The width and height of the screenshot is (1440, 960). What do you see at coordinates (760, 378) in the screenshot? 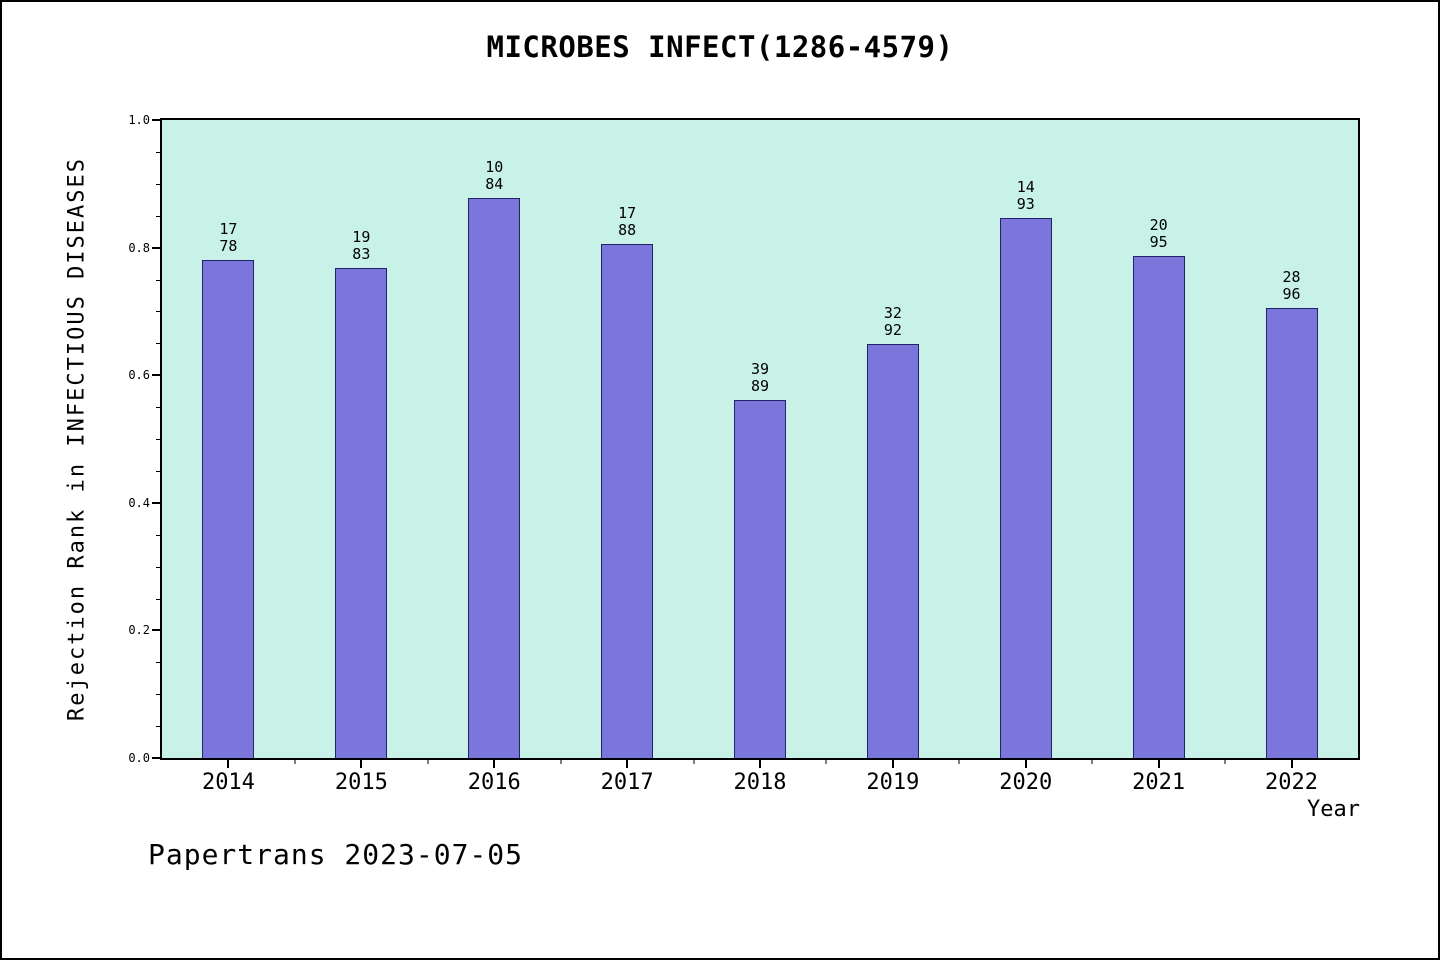
I see `bar-value-label: 39 89` at bounding box center [760, 378].